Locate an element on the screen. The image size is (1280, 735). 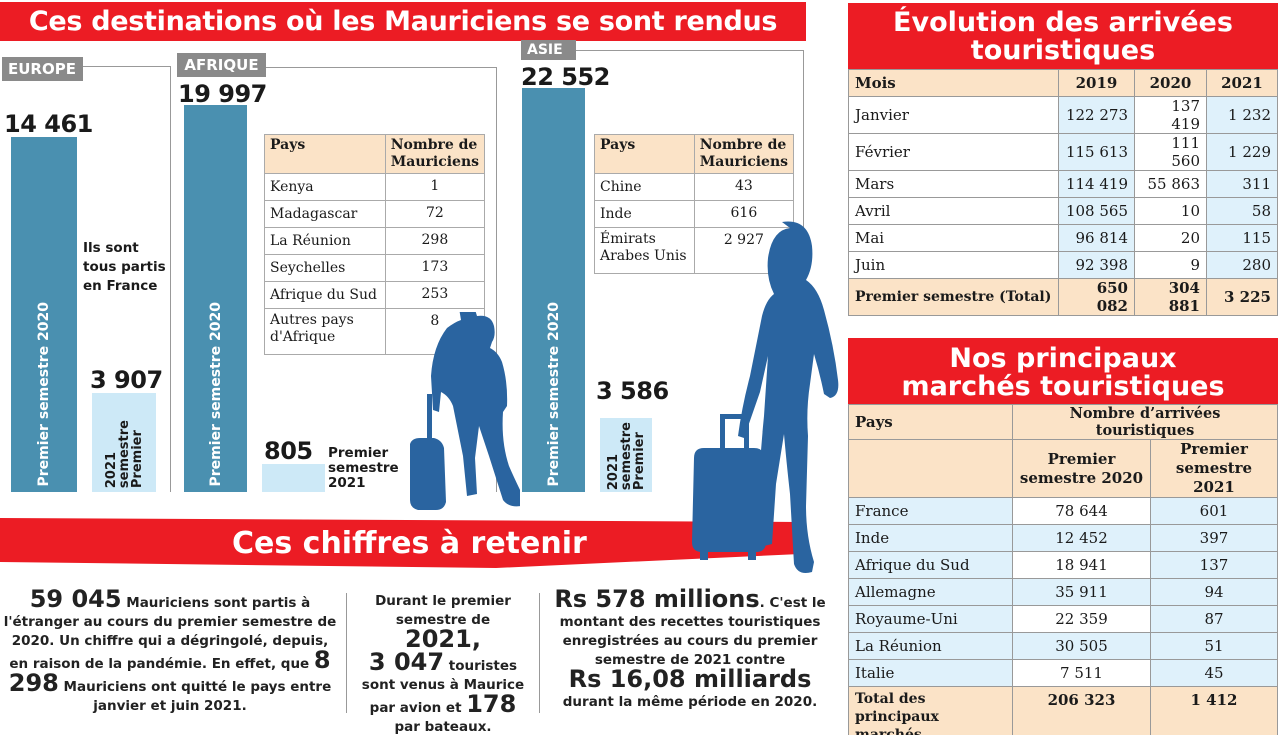
value-2019: 108 565 is located at coordinates (1096, 211).